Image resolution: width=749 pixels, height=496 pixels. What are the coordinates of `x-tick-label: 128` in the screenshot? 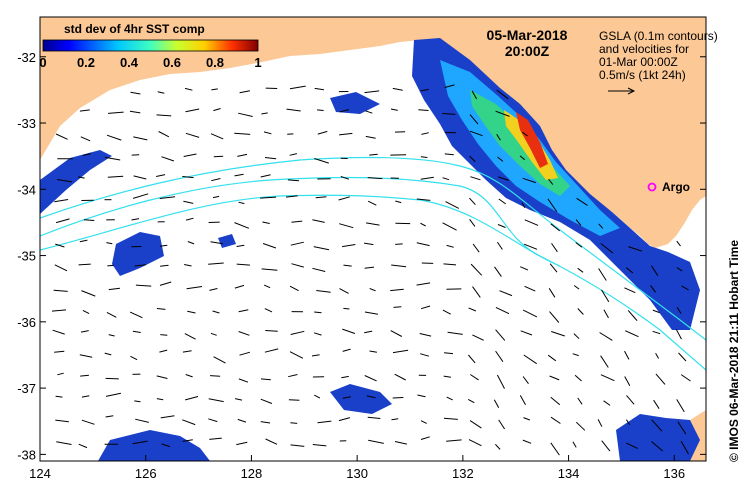 It's located at (252, 473).